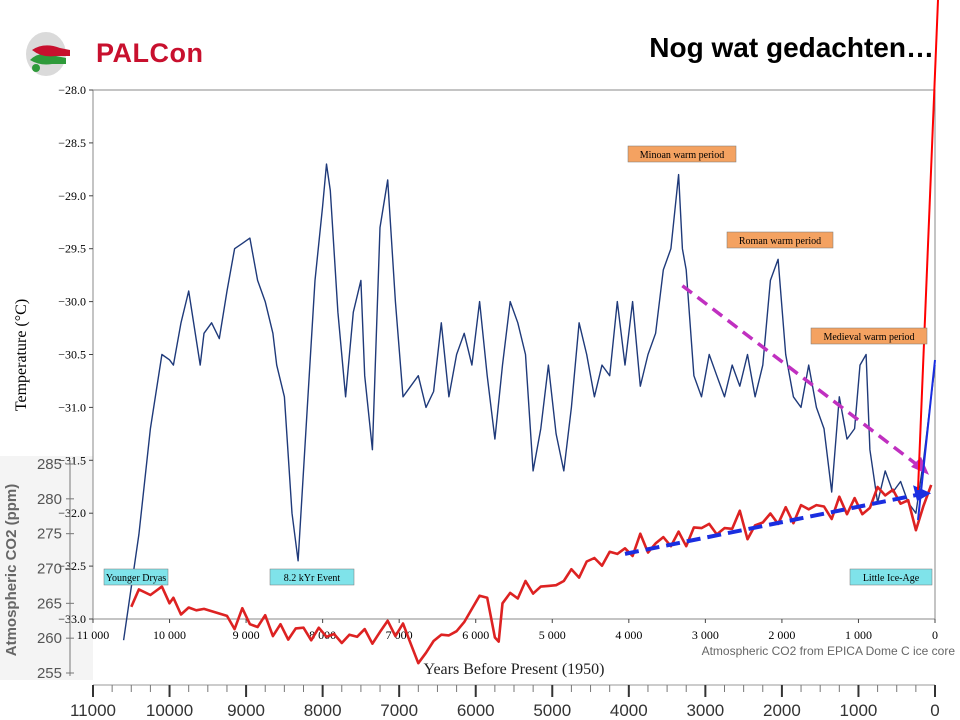 The image size is (960, 720). Describe the element at coordinates (705, 635) in the screenshot. I see `temp-x-tick-label: 3 000` at that location.